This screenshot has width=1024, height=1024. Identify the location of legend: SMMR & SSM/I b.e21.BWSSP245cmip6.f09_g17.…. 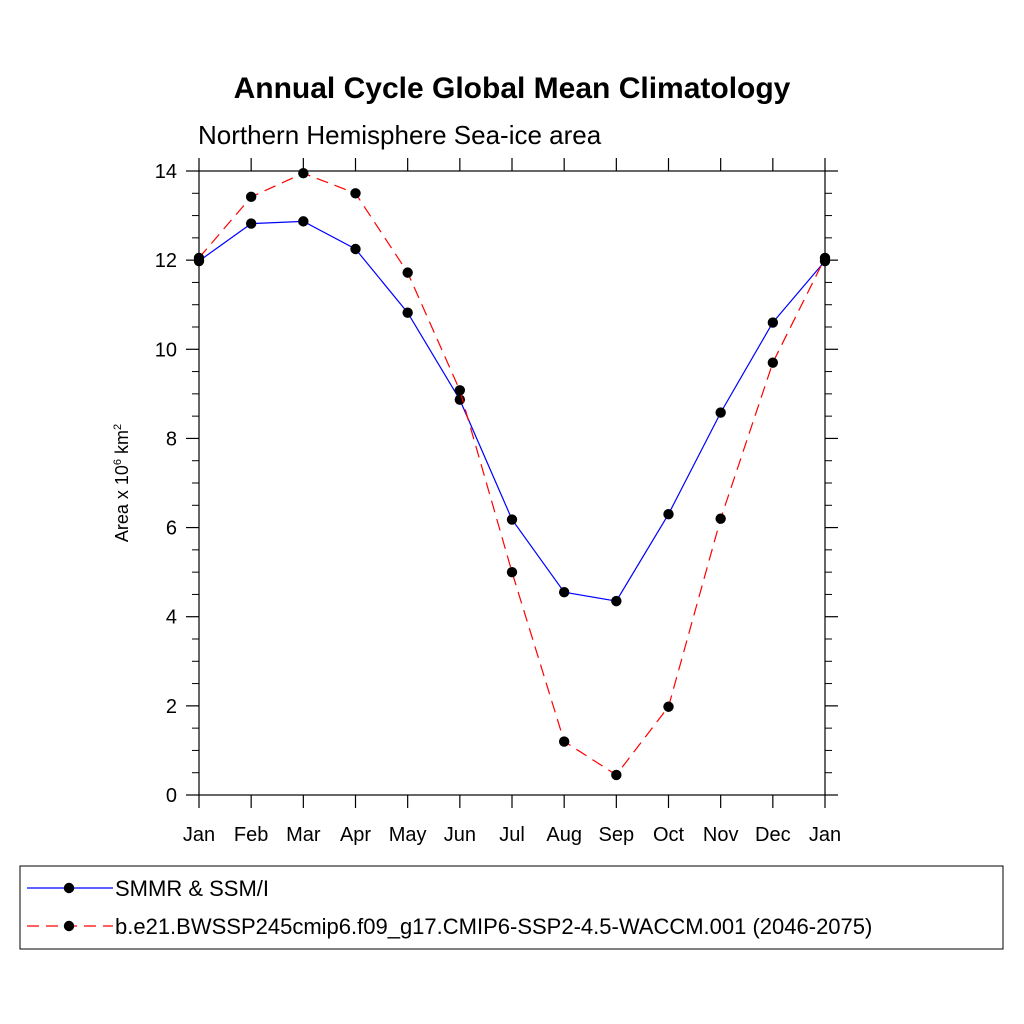
(449, 907).